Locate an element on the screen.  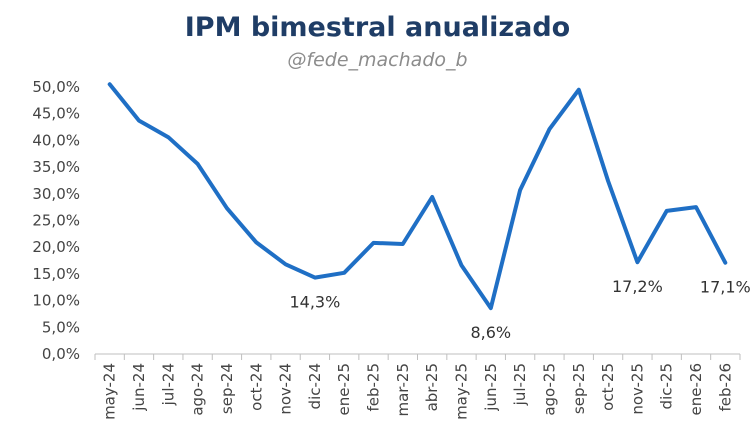
x-tick-label: nov-24 is located at coordinates (286, 389).